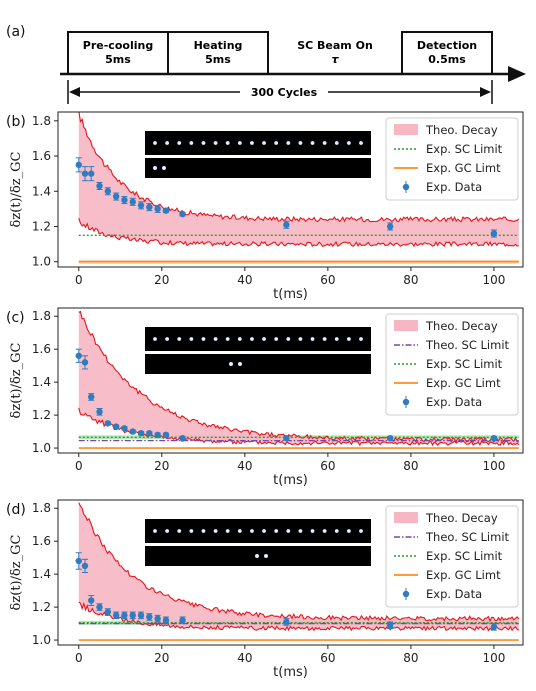 This screenshot has width=536, height=691. I want to click on legend-item: Theo. SC Limit, so click(452, 345).